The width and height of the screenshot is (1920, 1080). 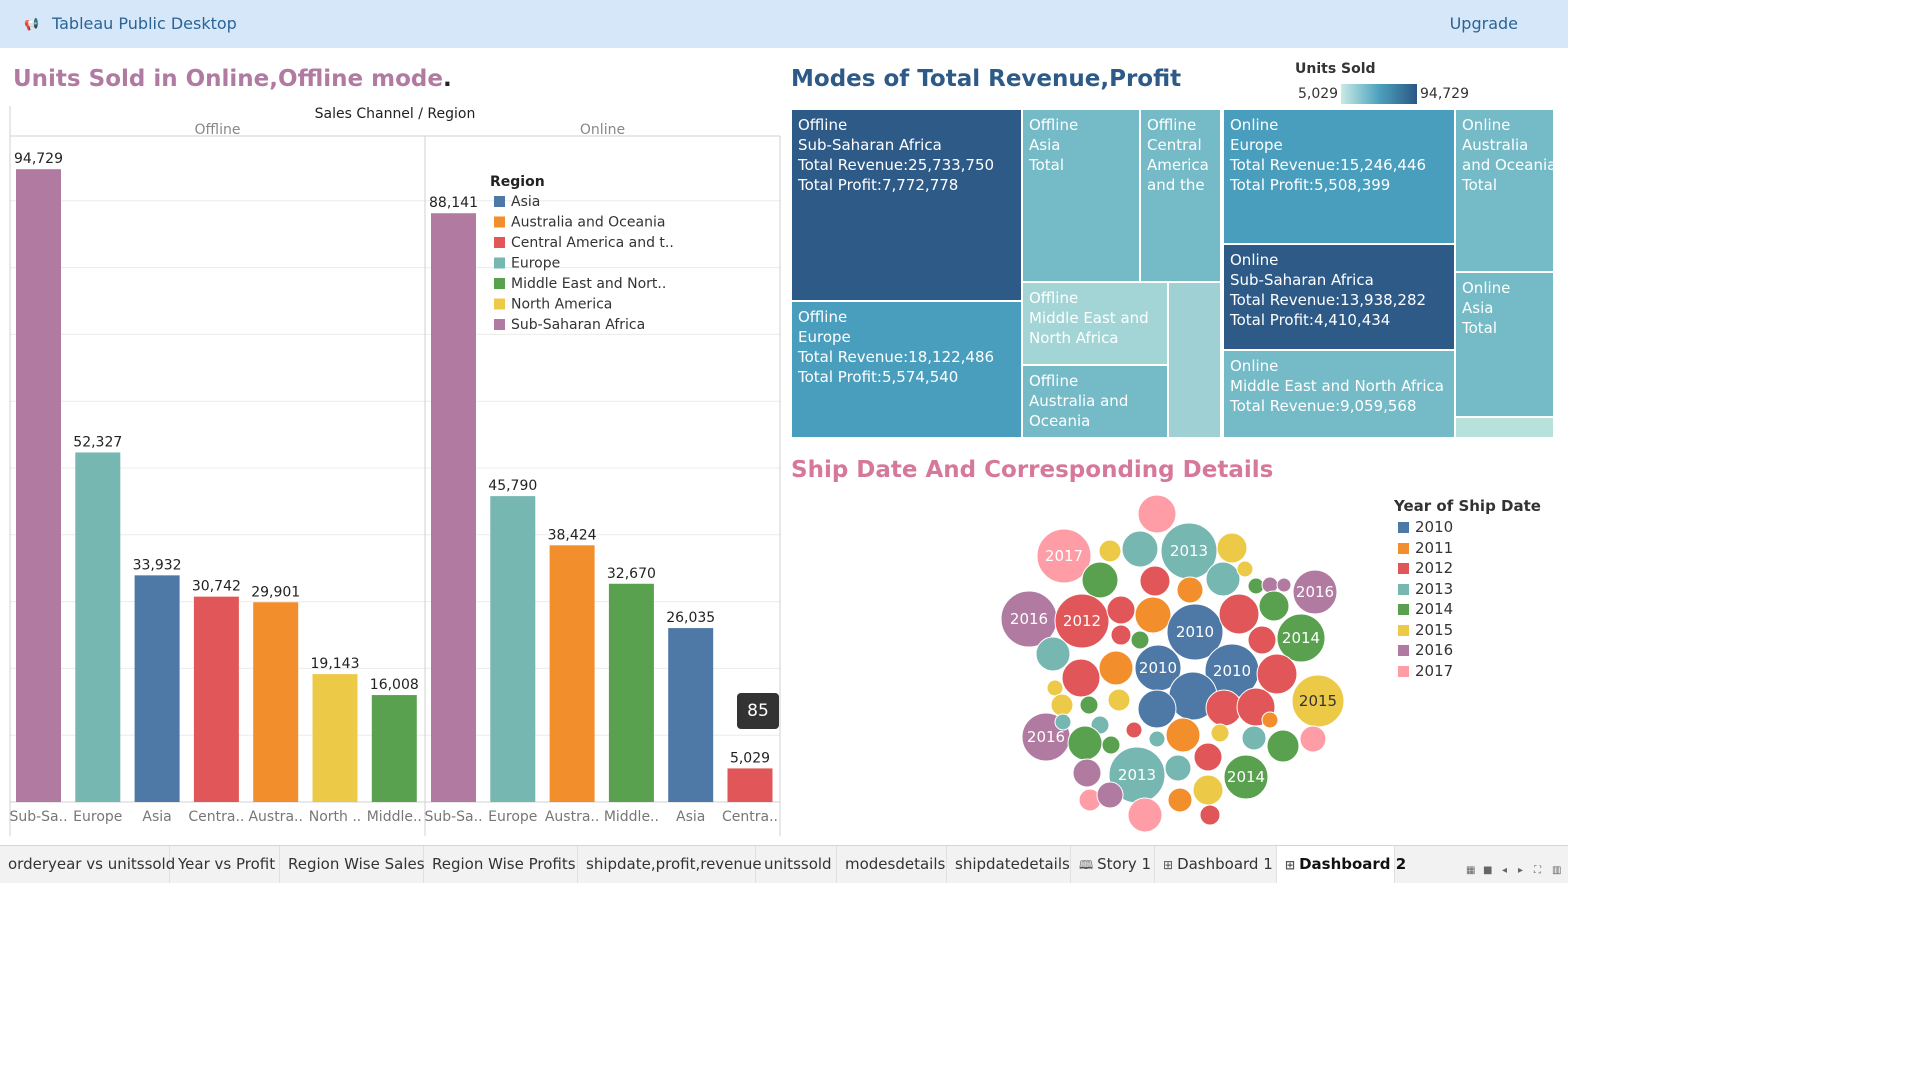 I want to click on sheet-tab: Region Wise Profits, so click(x=501, y=864).